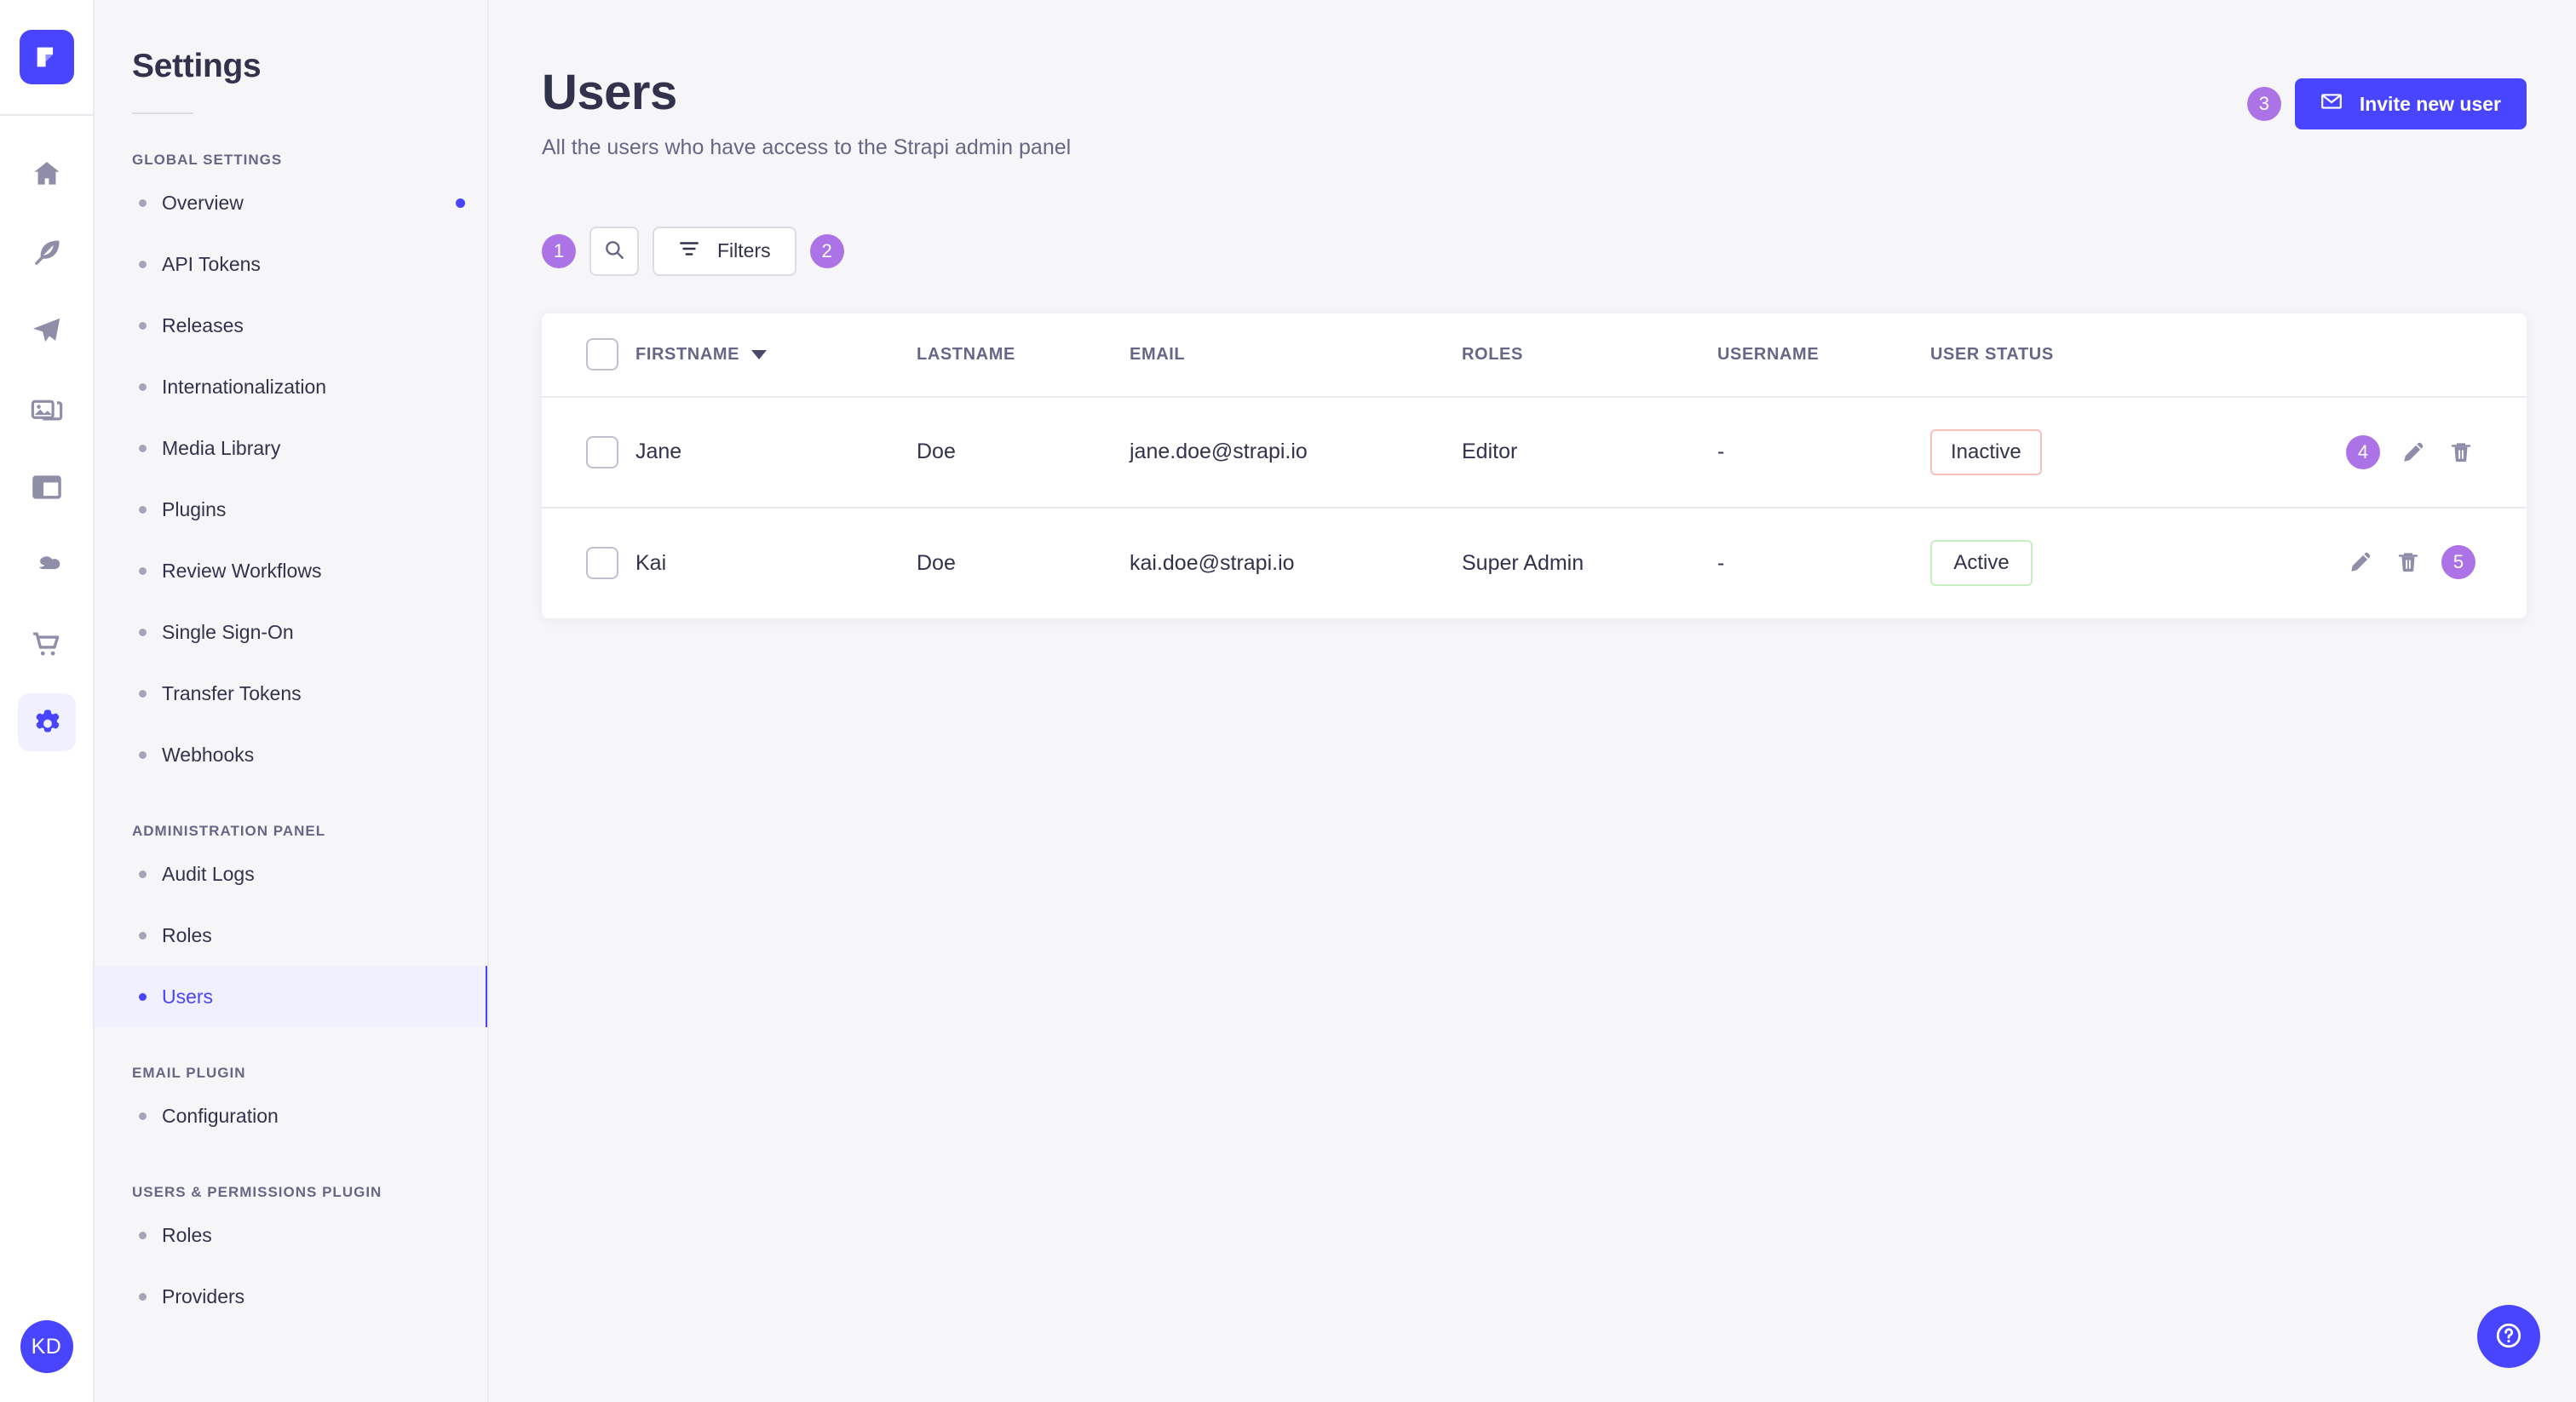  What do you see at coordinates (1213, 562) in the screenshot?
I see `cell-email: kai.doe@strapi.io` at bounding box center [1213, 562].